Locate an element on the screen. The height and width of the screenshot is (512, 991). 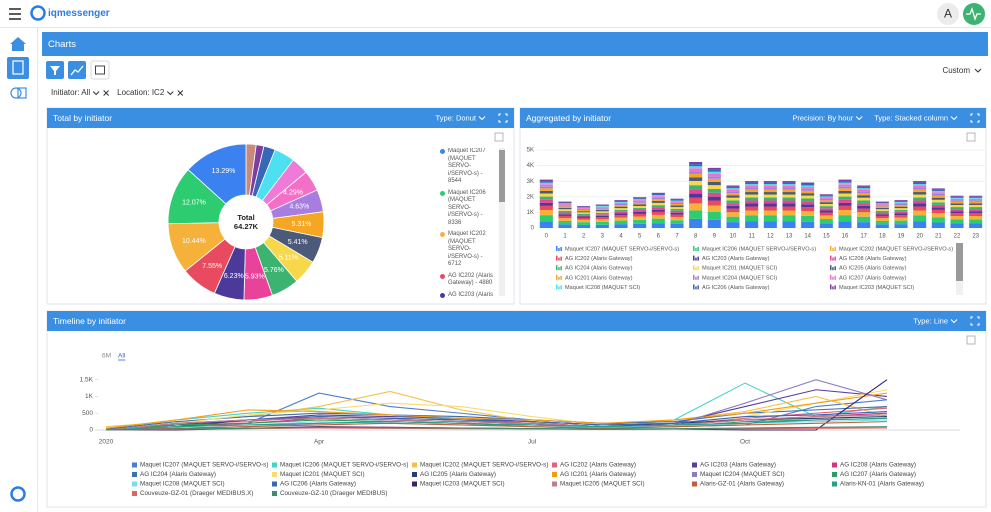
home-icon is located at coordinates (18, 44).